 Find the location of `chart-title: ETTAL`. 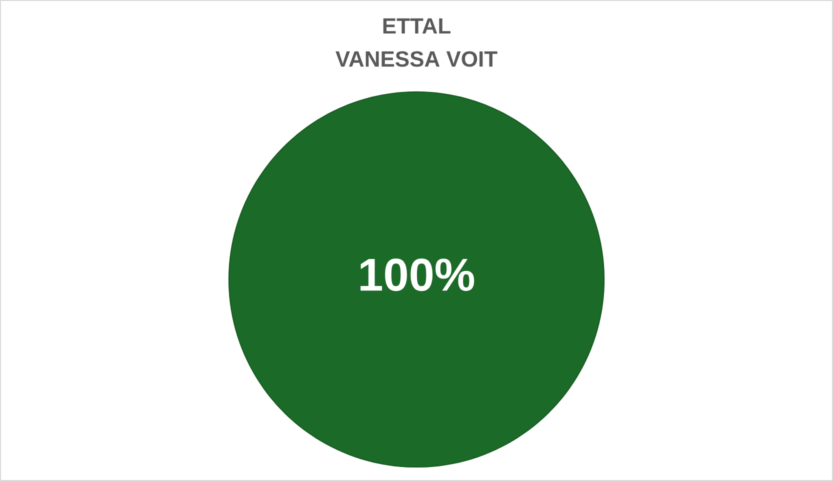

chart-title: ETTAL is located at coordinates (416, 26).